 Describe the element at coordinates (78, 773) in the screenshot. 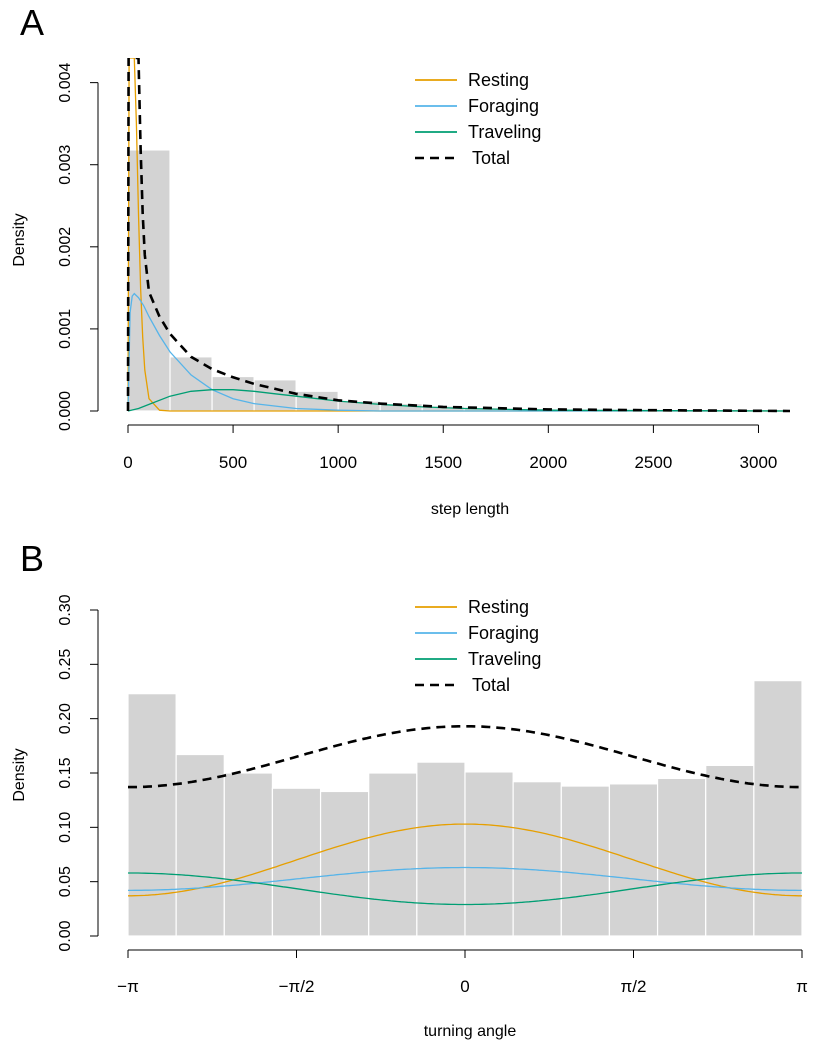

I see `y-axis: 0.00 0.05 0.10 0.15 0.20 0.25 0.30` at that location.